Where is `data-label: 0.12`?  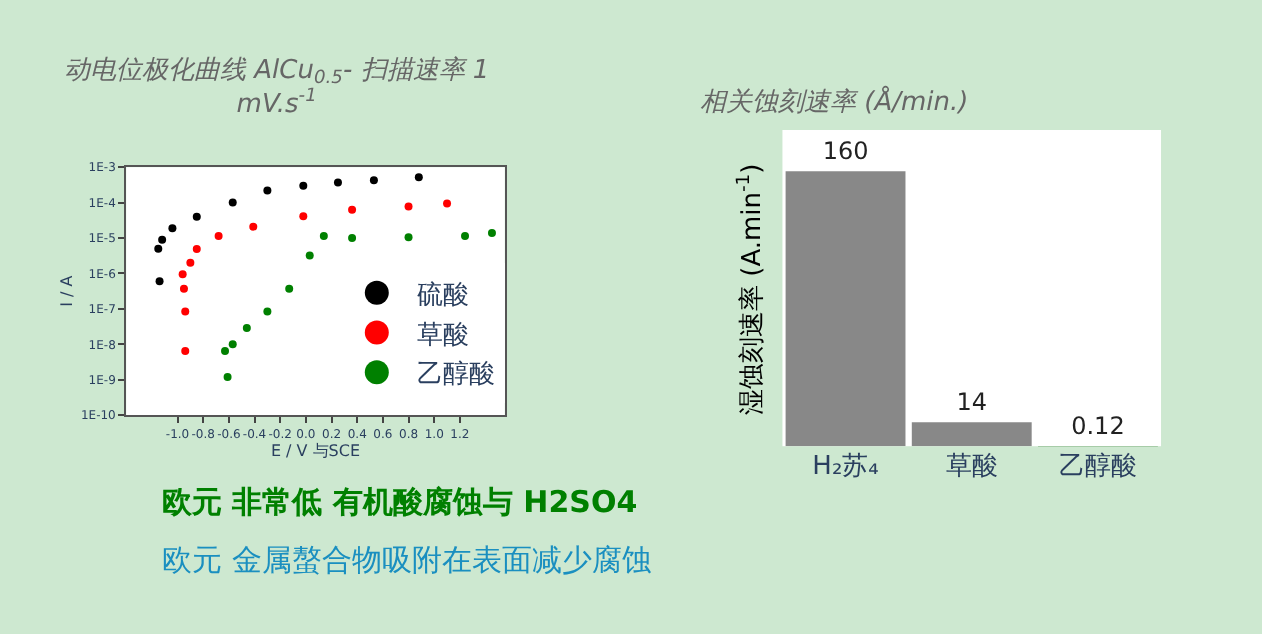
data-label: 0.12 is located at coordinates (1098, 426).